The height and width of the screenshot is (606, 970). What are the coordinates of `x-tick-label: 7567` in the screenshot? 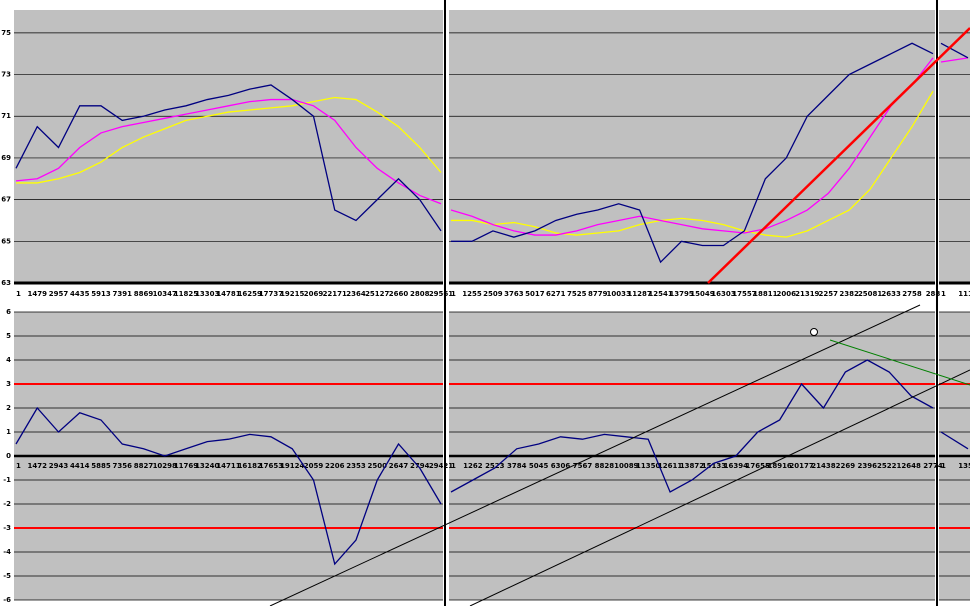 It's located at (583, 466).